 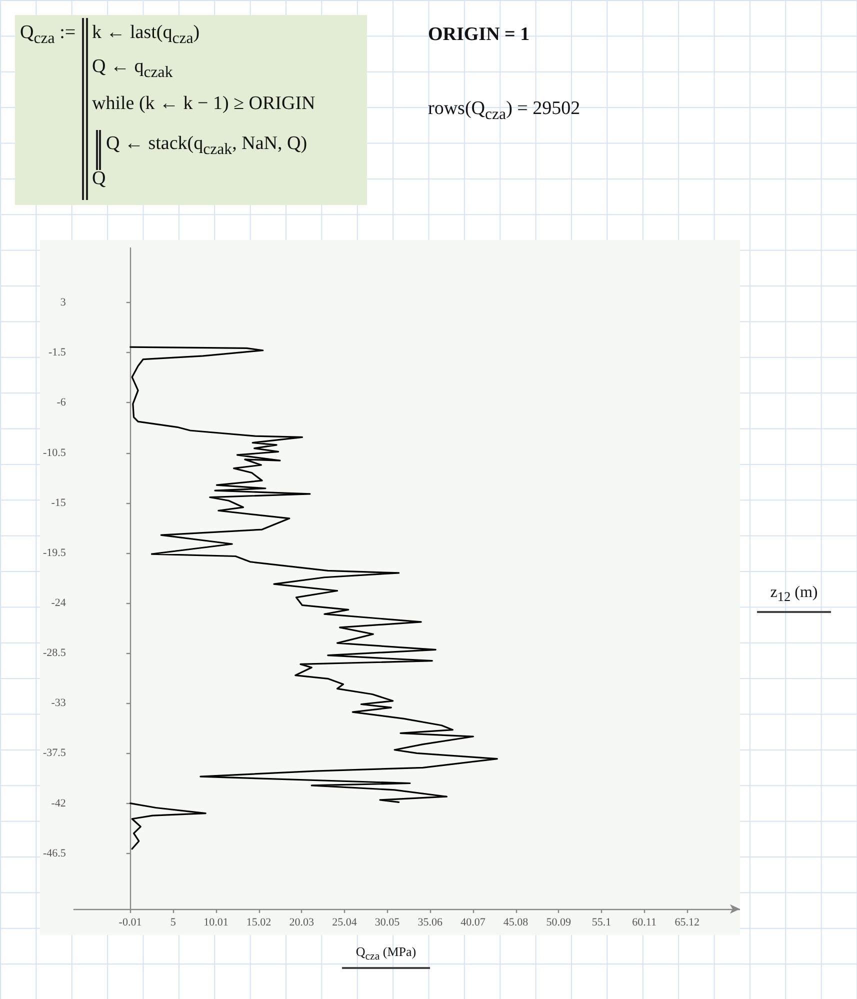 What do you see at coordinates (173, 922) in the screenshot?
I see `x-tick-label: 5` at bounding box center [173, 922].